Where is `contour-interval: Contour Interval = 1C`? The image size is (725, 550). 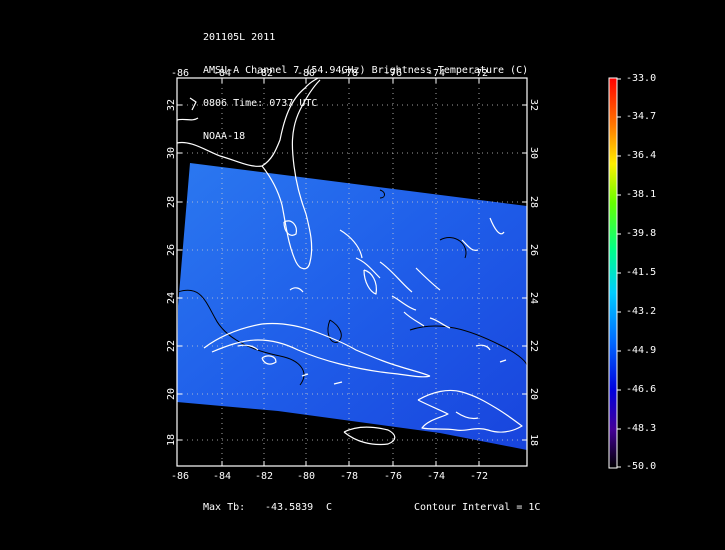
contour-interval: Contour Interval = 1C is located at coordinates (477, 507).